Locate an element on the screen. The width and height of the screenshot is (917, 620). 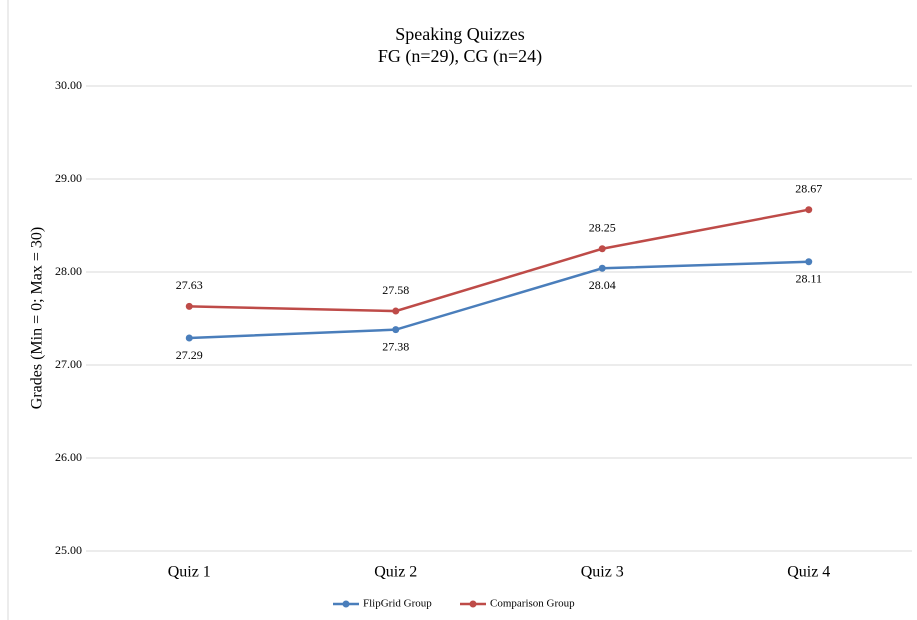
y-tick-label: 30.00 is located at coordinates (68, 85).